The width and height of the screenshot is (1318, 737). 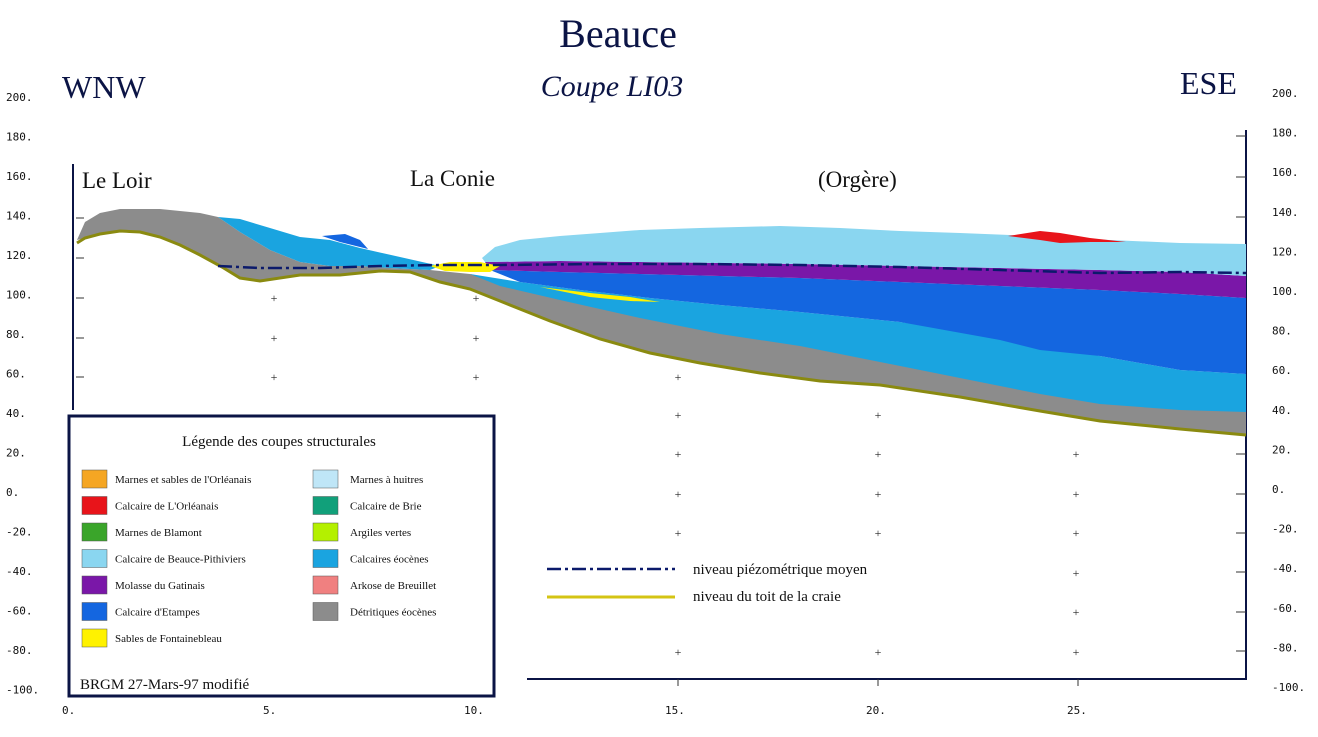 What do you see at coordinates (16, 334) in the screenshot?
I see `y-tick-left: 80.` at bounding box center [16, 334].